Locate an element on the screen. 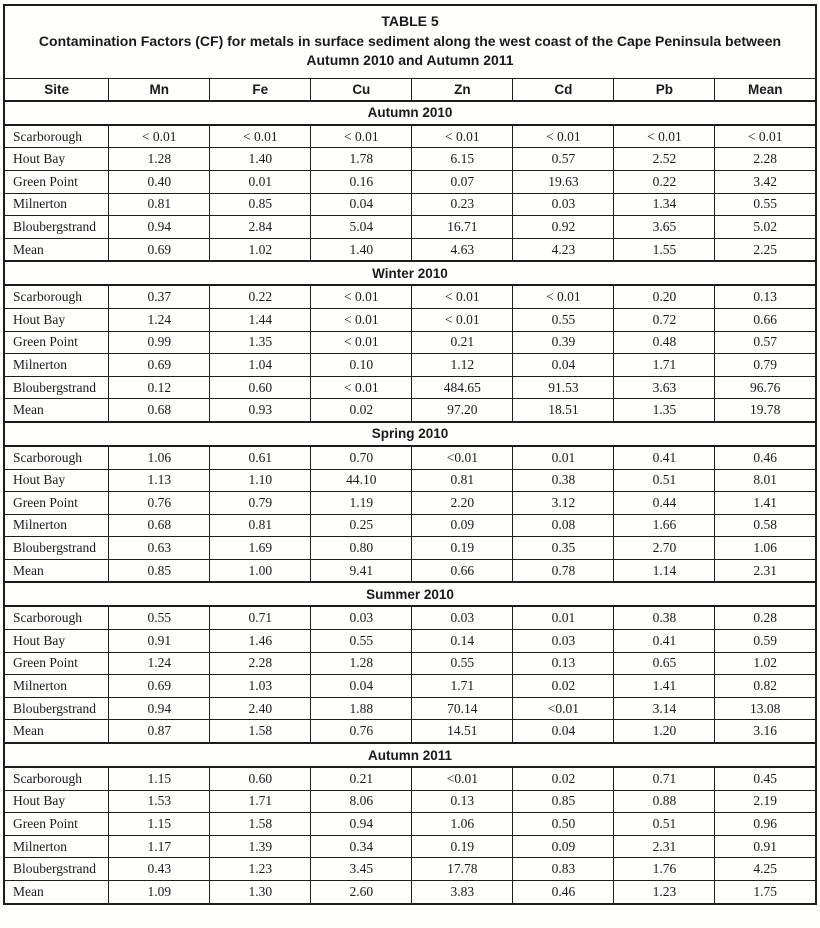 The width and height of the screenshot is (820, 928). value-cell: 1.13 is located at coordinates (159, 480).